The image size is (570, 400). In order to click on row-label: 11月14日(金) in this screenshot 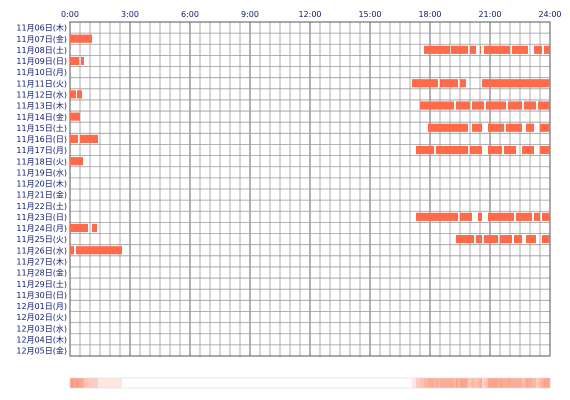, I will do `click(41, 117)`.